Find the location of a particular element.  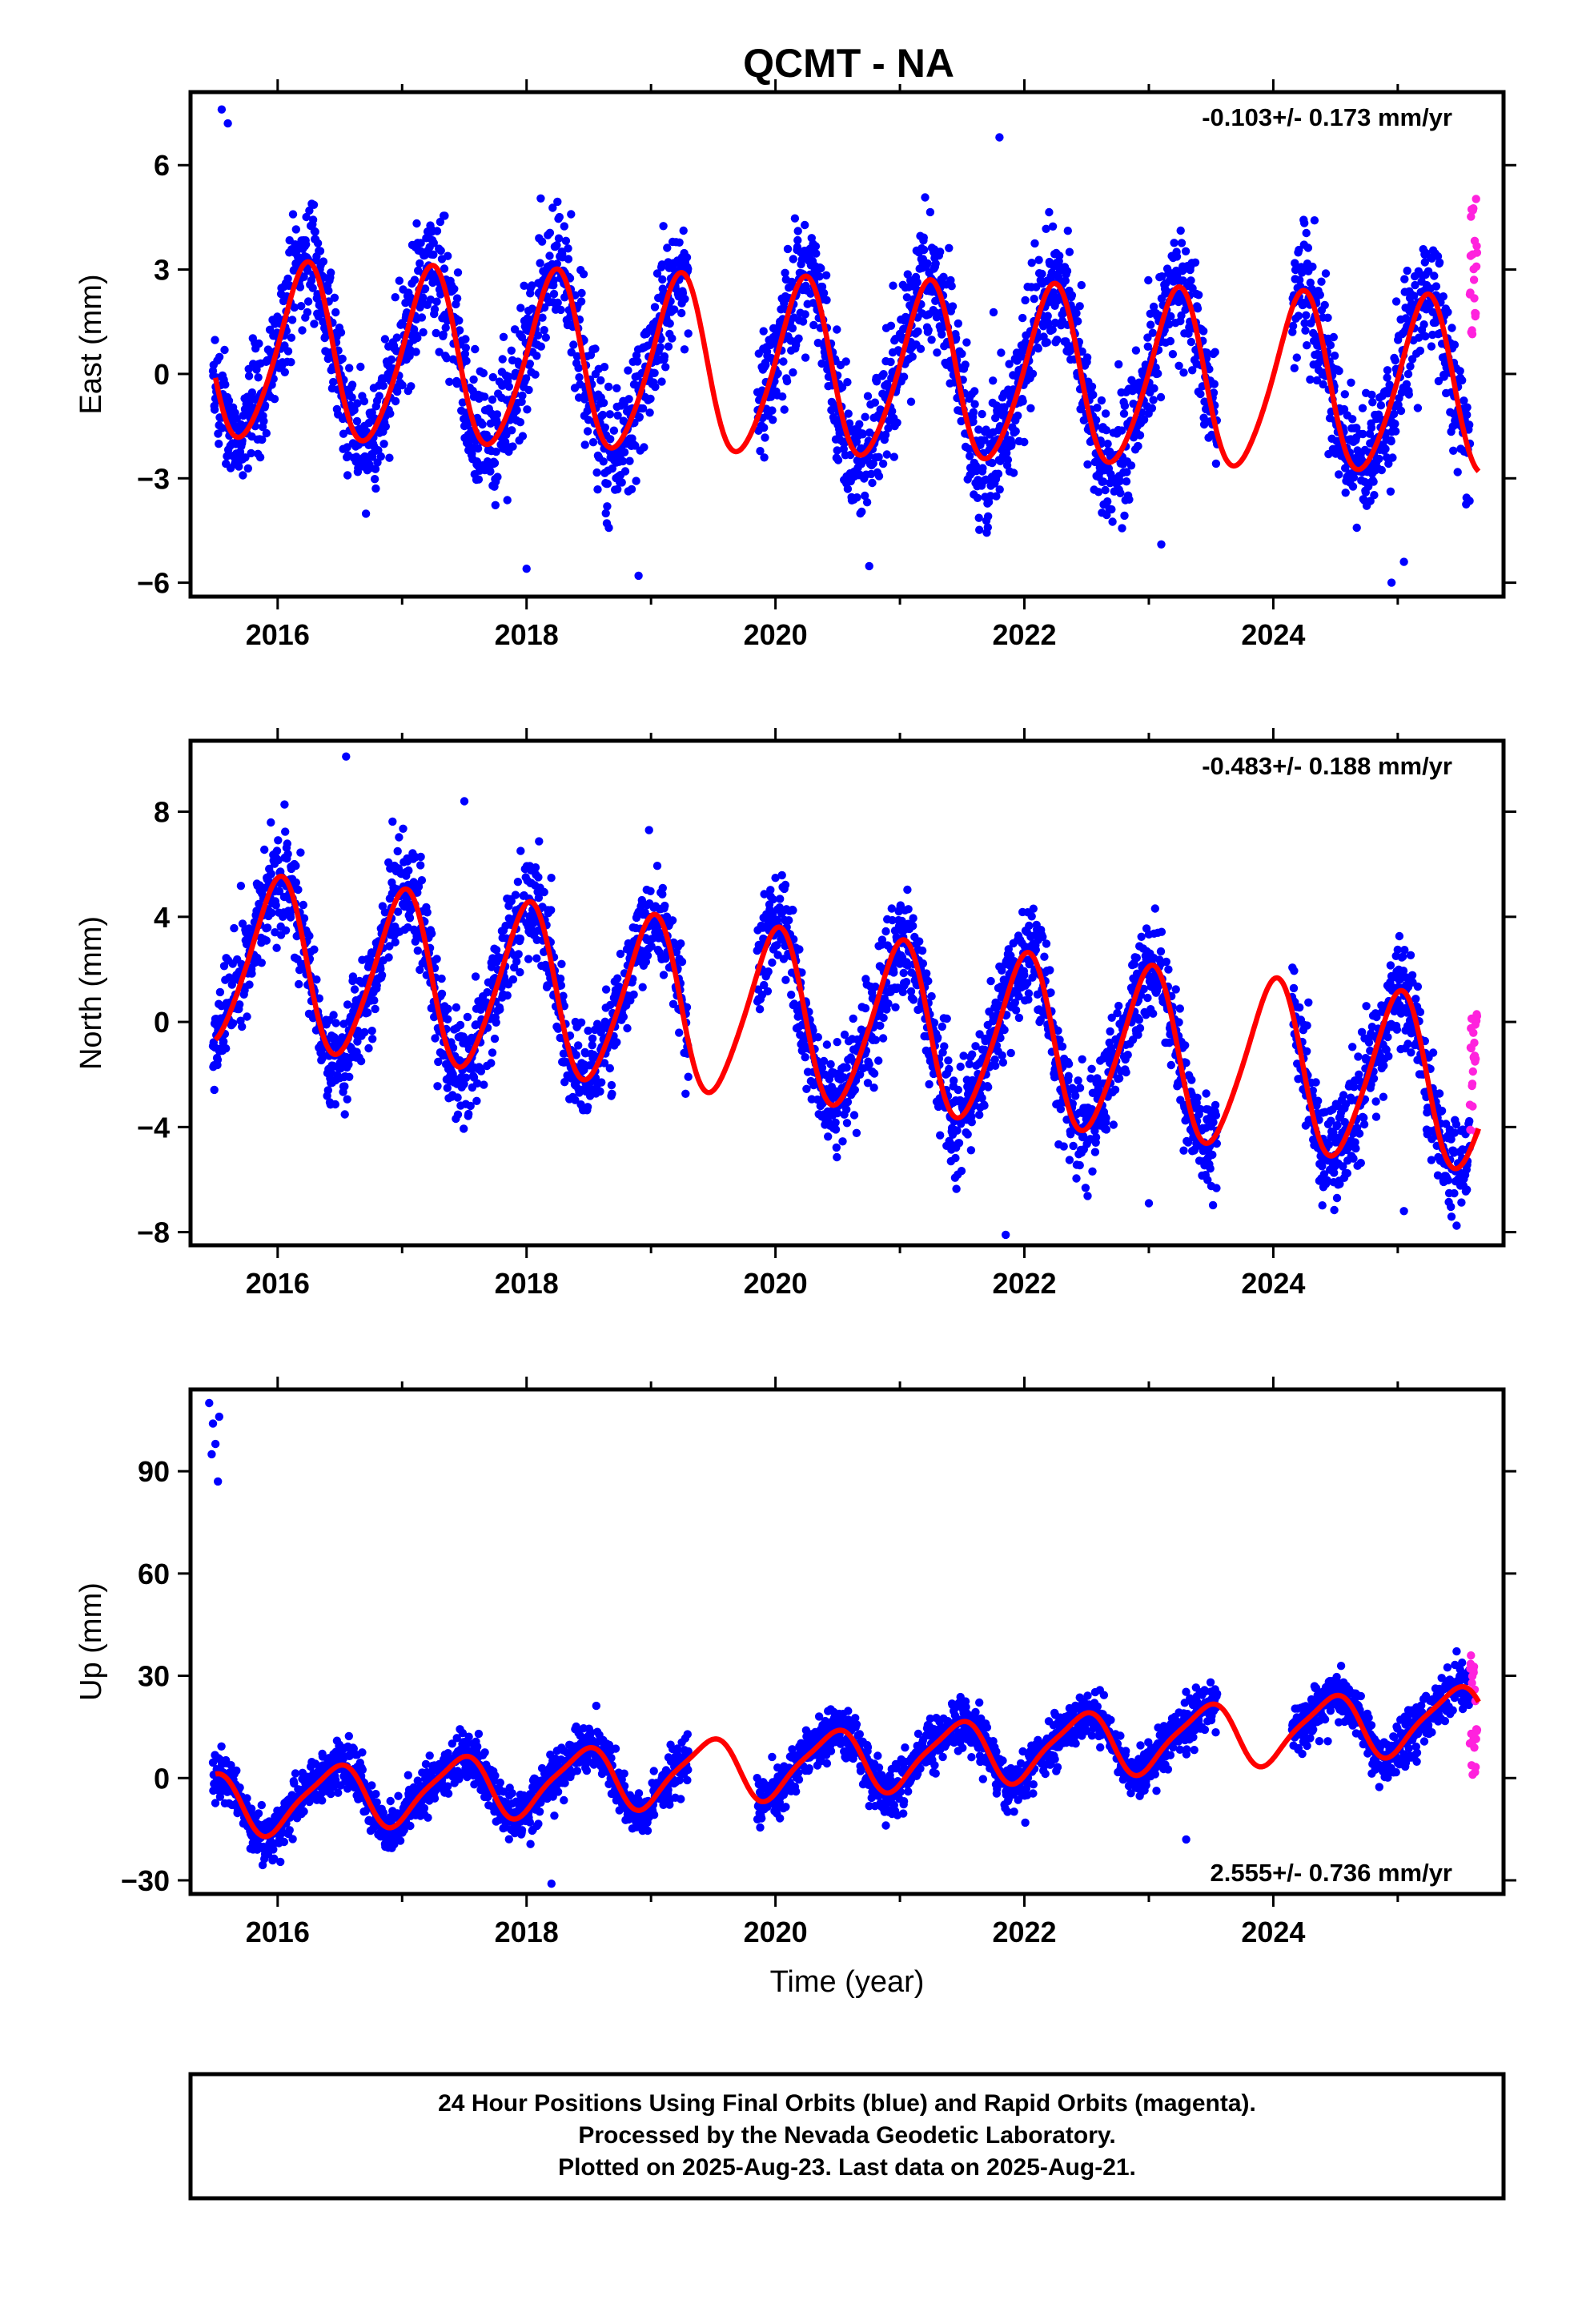

model-fit-line is located at coordinates (847, 366).